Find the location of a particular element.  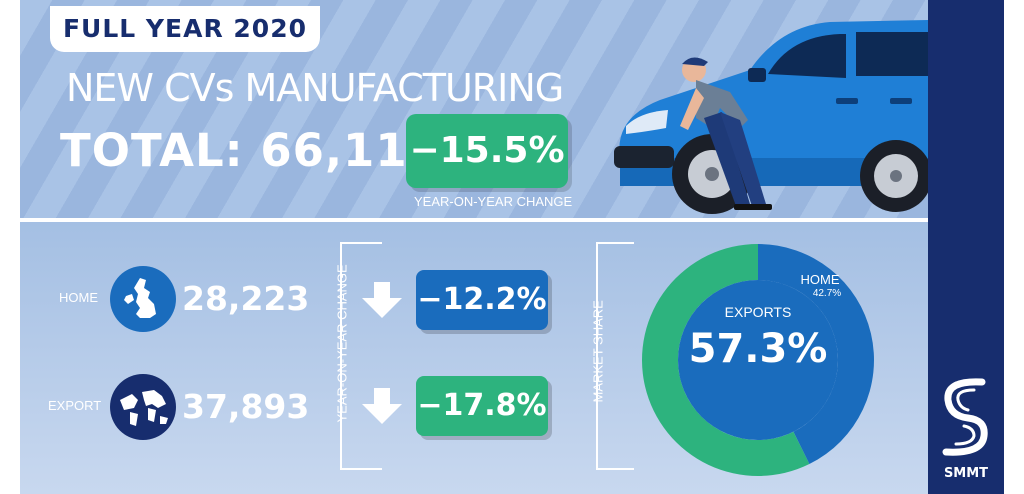

globe-shape is located at coordinates (144, 408).